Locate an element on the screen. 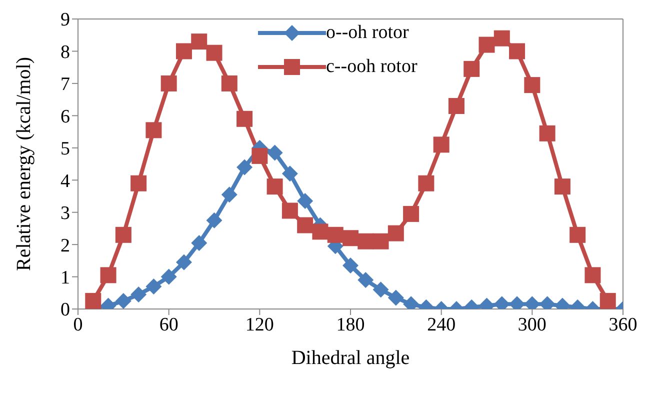 This screenshot has height=402, width=652. x-tick-label: 120 is located at coordinates (259, 325).